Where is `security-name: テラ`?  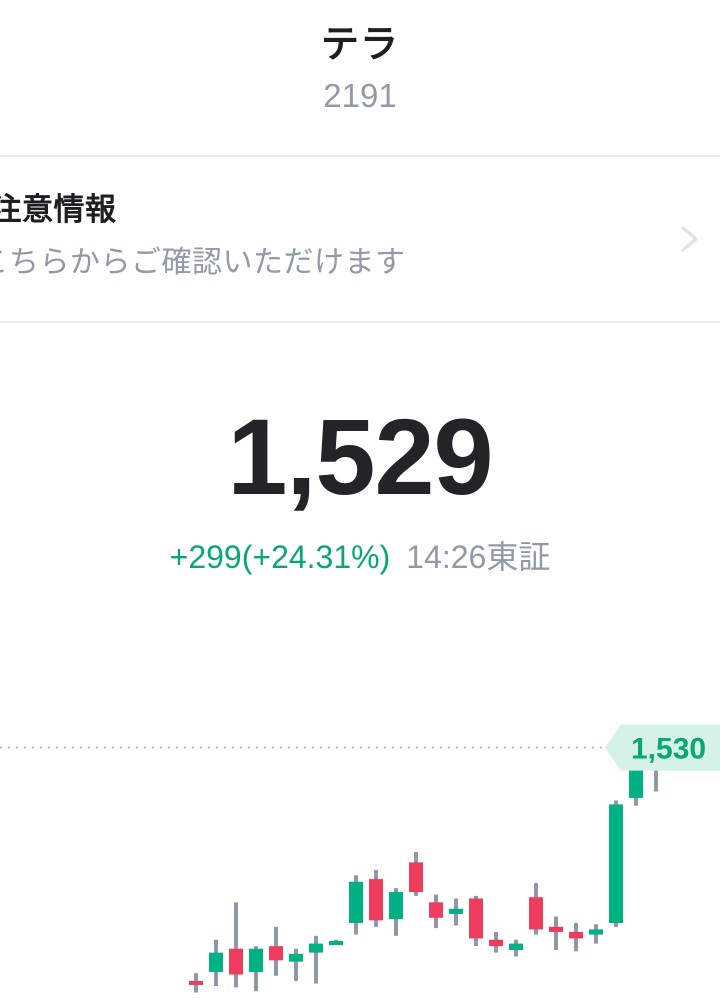
security-name: テラ is located at coordinates (359, 45).